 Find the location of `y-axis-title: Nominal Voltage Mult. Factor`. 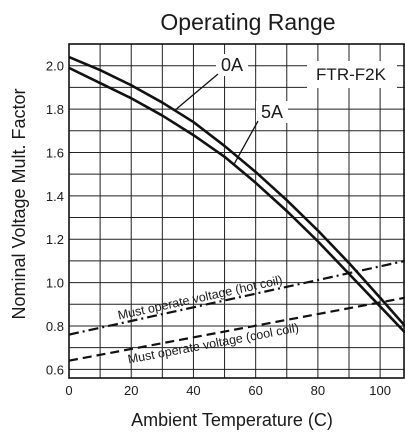

y-axis-title: Nominal Voltage Mult. Factor is located at coordinates (19, 203).